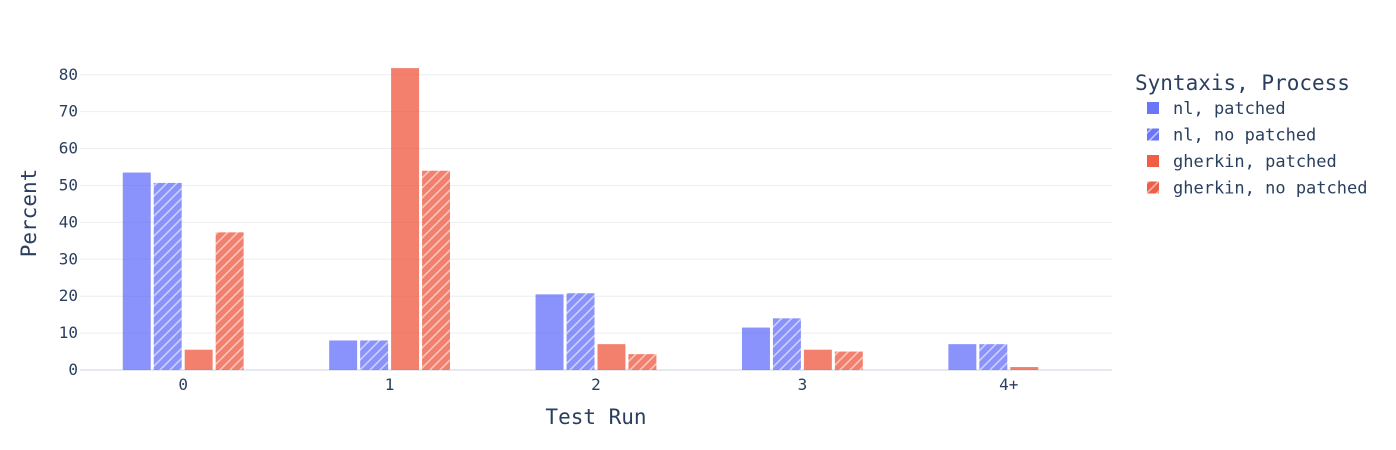 This screenshot has width=1396, height=450. Describe the element at coordinates (595, 417) in the screenshot. I see `x-axis-title: Test Run` at that location.